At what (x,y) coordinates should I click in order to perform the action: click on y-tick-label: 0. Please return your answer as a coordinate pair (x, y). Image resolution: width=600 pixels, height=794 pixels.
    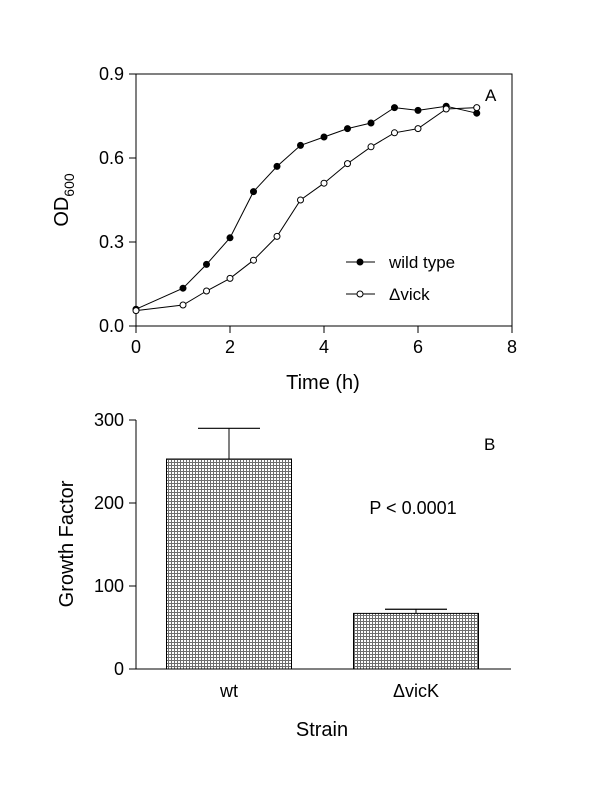
    Looking at the image, I should click on (119, 669).